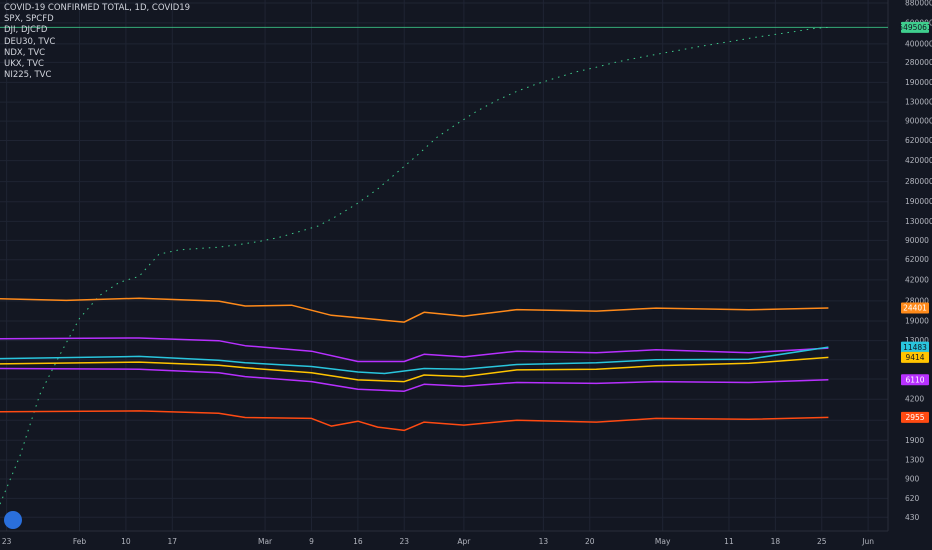 This screenshot has height=550, width=932. What do you see at coordinates (918, 121) in the screenshot?
I see `y-tick-label: 900000` at bounding box center [918, 121].